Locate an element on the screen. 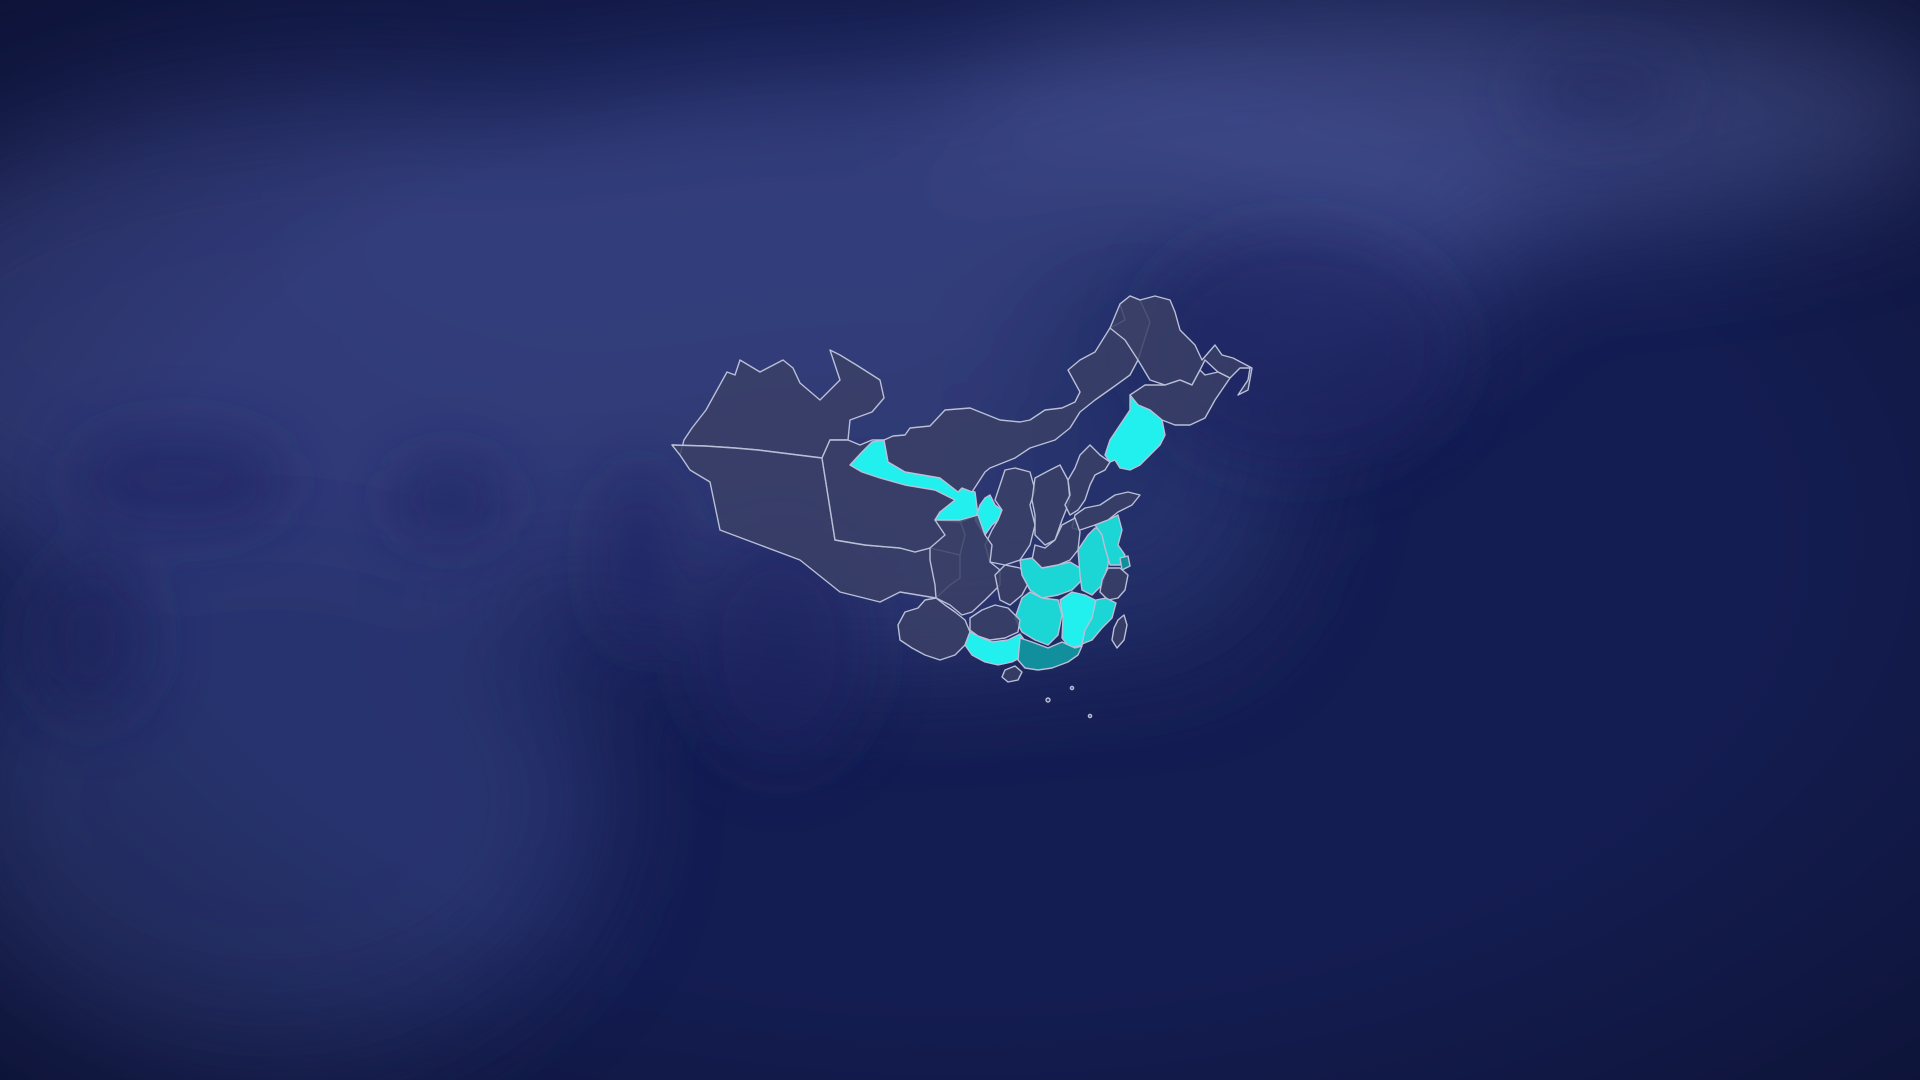 The image size is (1920, 1080). province-guangdong is located at coordinates (1050, 654).